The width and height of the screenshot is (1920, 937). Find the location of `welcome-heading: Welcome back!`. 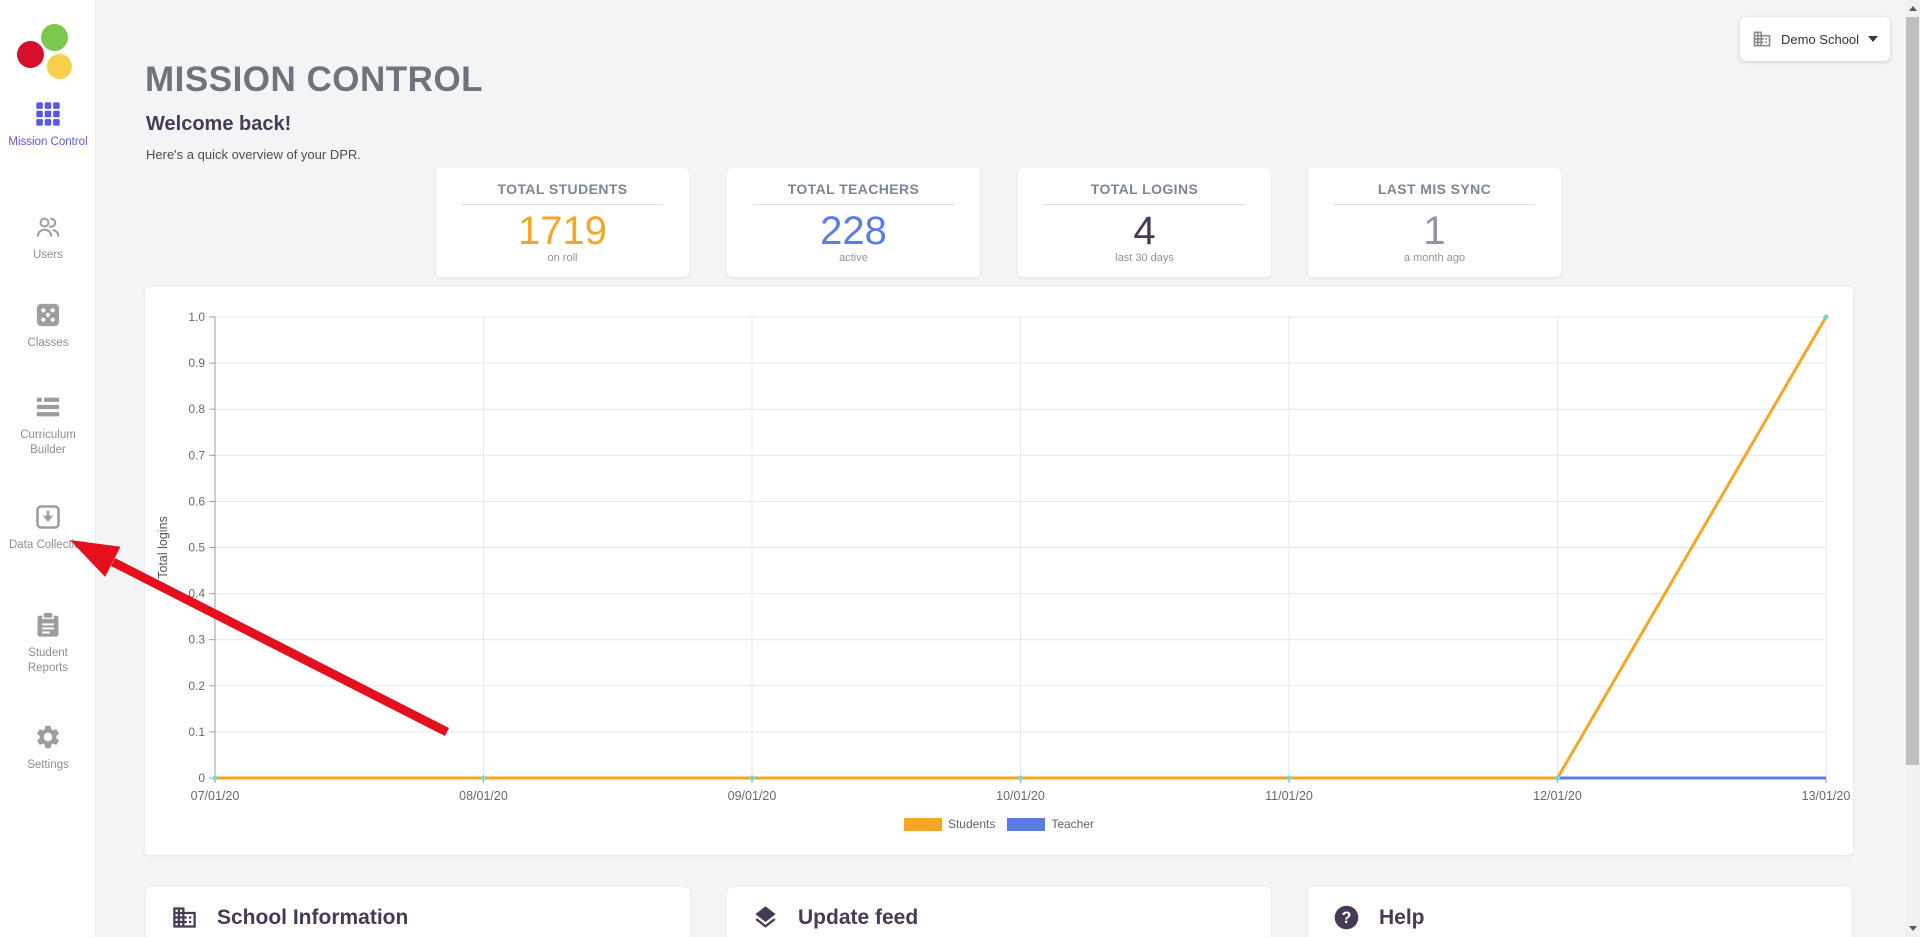

welcome-heading: Welcome back! is located at coordinates (219, 124).